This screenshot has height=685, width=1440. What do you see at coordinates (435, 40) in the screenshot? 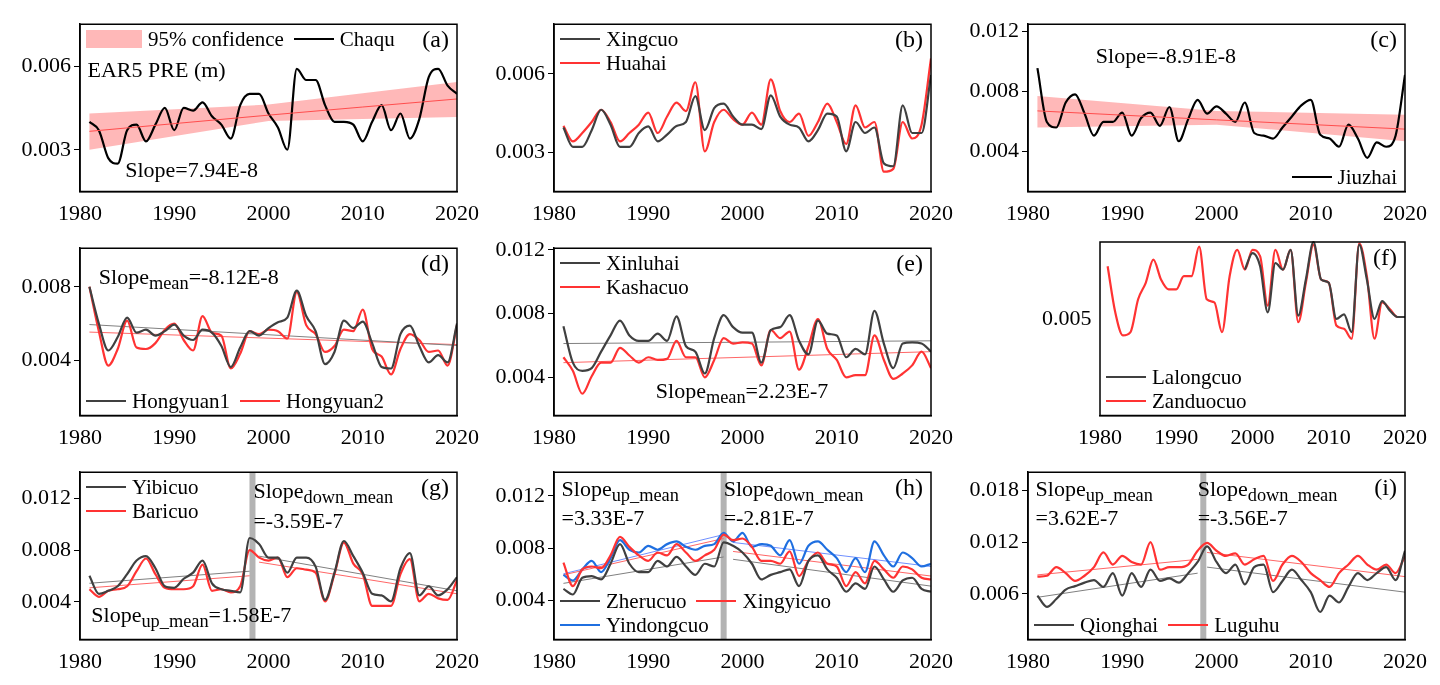
I see `chart-title: (a)` at bounding box center [435, 40].